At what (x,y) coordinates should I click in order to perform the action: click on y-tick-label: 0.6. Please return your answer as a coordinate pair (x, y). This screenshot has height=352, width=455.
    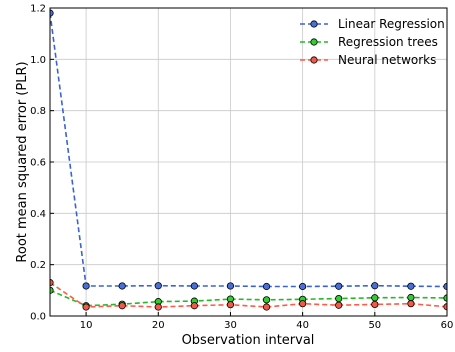
    Looking at the image, I should click on (38, 163).